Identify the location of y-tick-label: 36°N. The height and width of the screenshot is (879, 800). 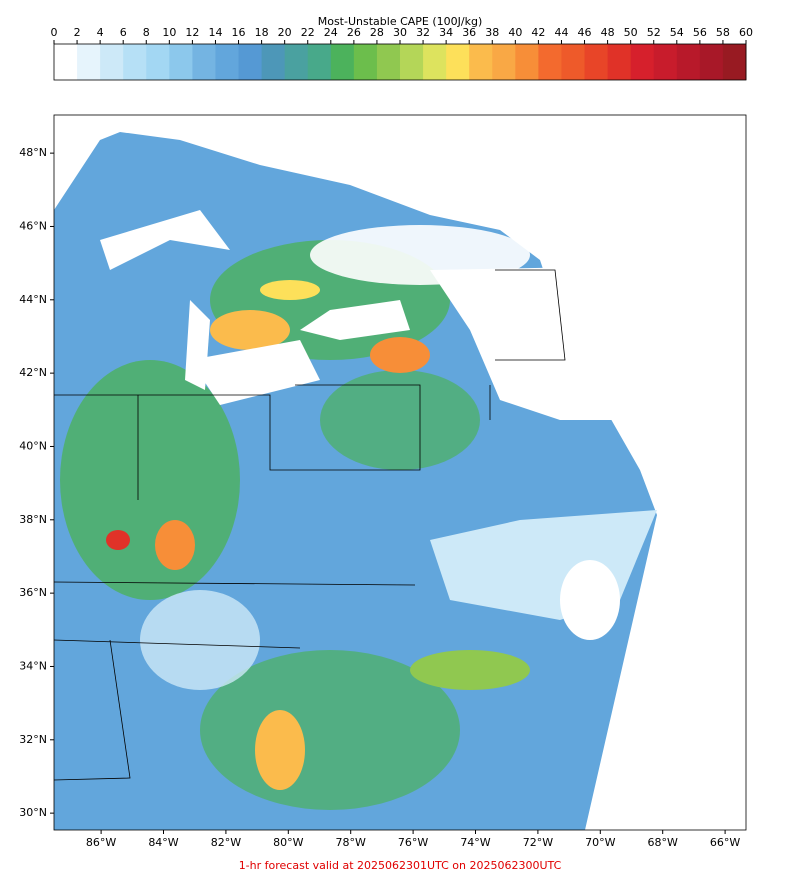
(33, 592).